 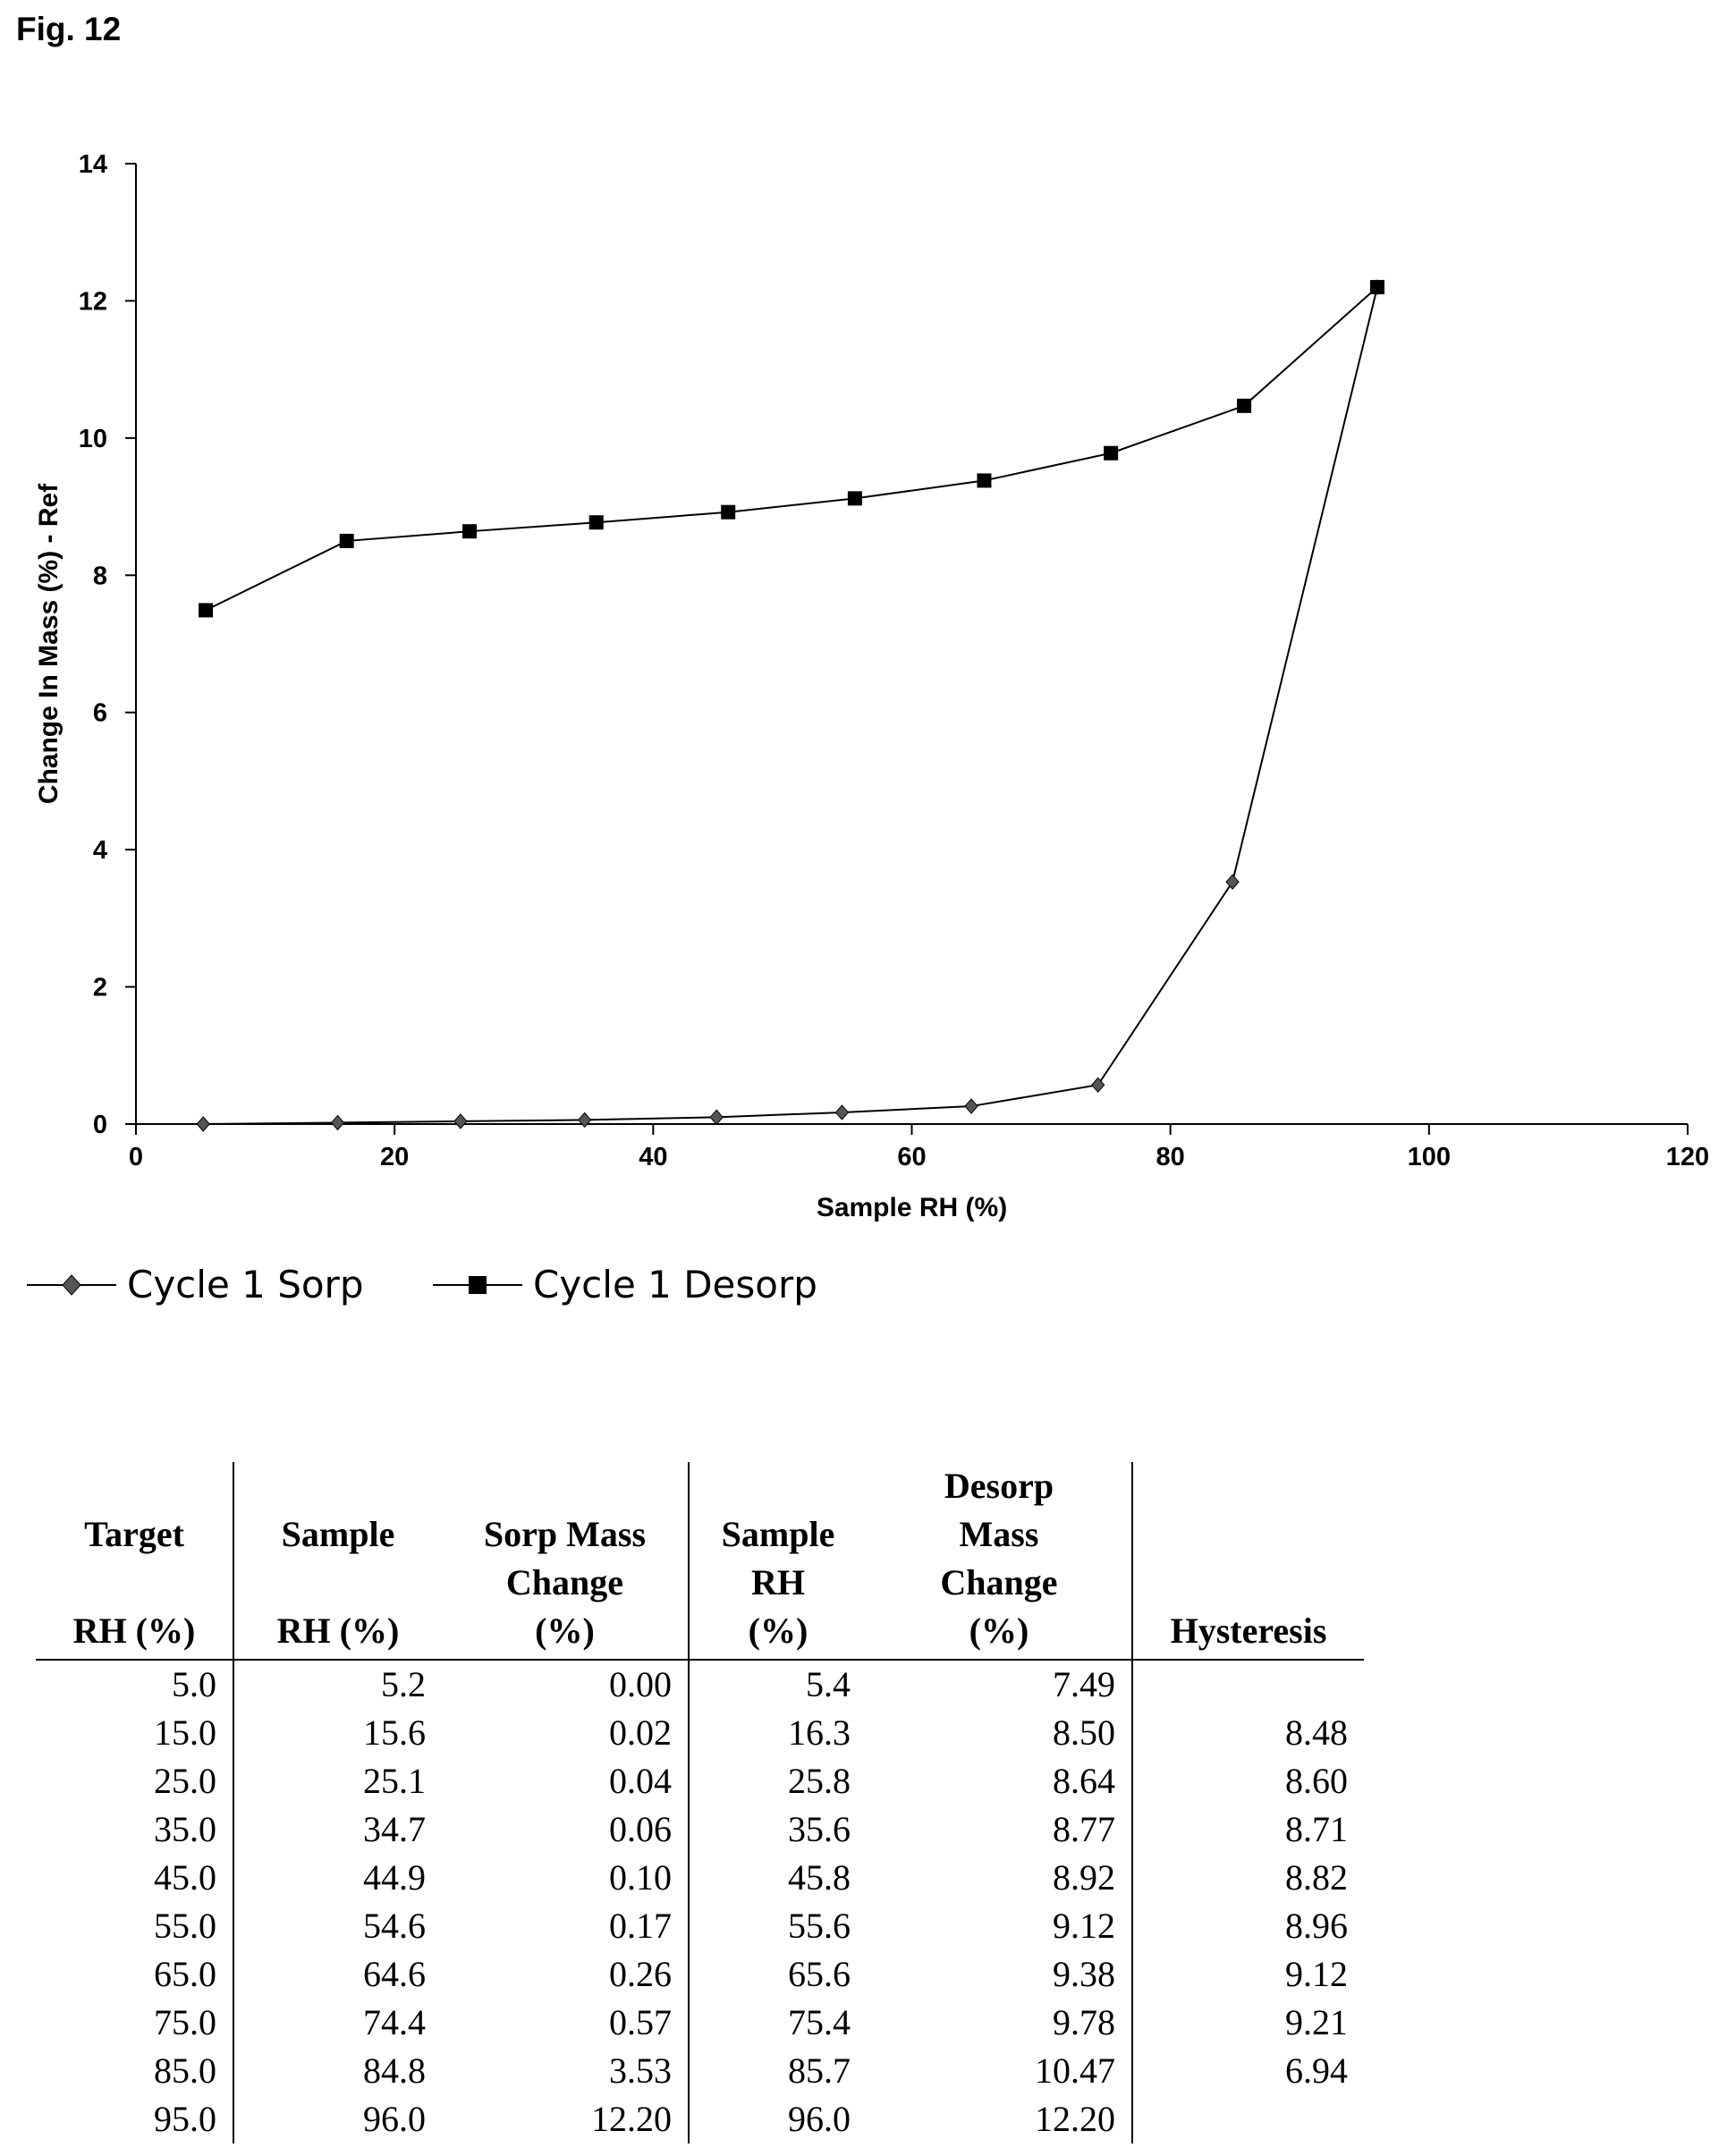 I want to click on table-header-cell: Desorp Mass Change (%), so click(x=1000, y=1562).